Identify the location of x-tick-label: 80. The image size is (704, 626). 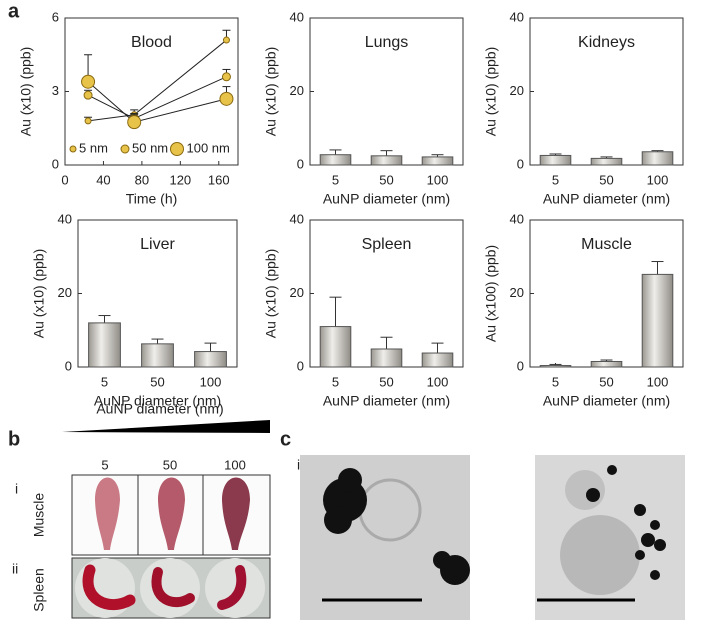
(142, 179).